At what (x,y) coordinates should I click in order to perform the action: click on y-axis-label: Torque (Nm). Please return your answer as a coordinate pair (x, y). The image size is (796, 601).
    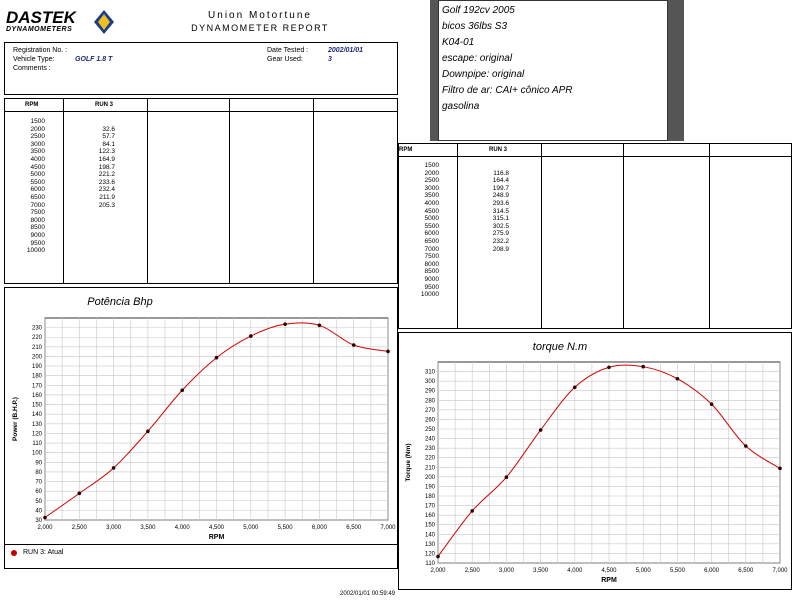
    Looking at the image, I should click on (408, 462).